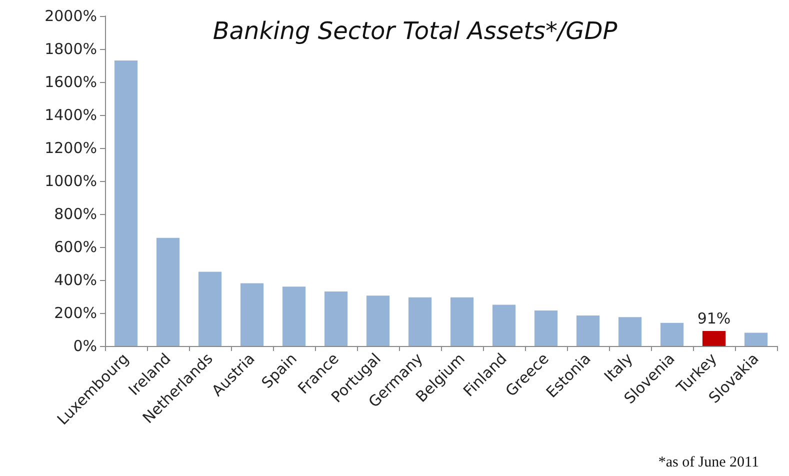 The height and width of the screenshot is (476, 789). What do you see at coordinates (70, 115) in the screenshot?
I see `y-tick-label: 1400%` at bounding box center [70, 115].